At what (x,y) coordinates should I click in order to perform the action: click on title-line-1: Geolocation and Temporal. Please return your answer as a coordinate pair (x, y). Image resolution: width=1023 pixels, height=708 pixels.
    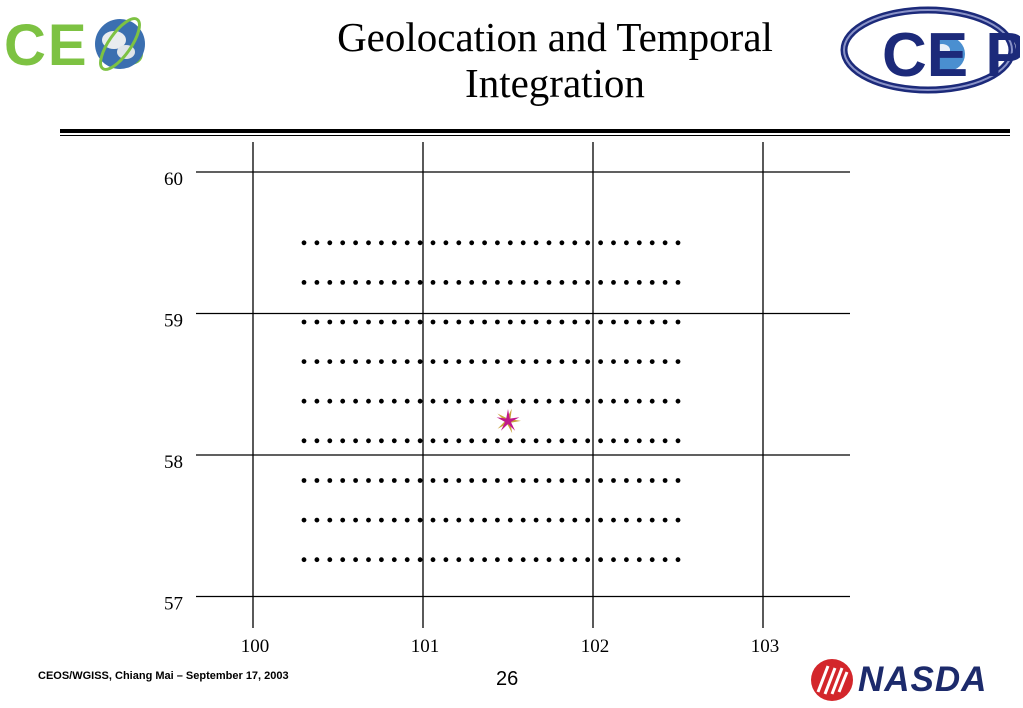
    Looking at the image, I should click on (555, 37).